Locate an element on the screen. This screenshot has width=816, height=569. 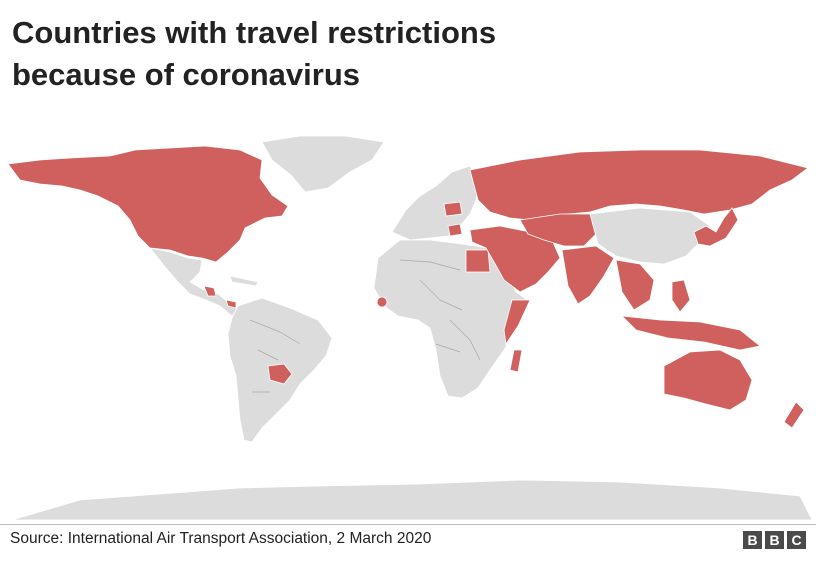
africa-borders is located at coordinates (440, 310).